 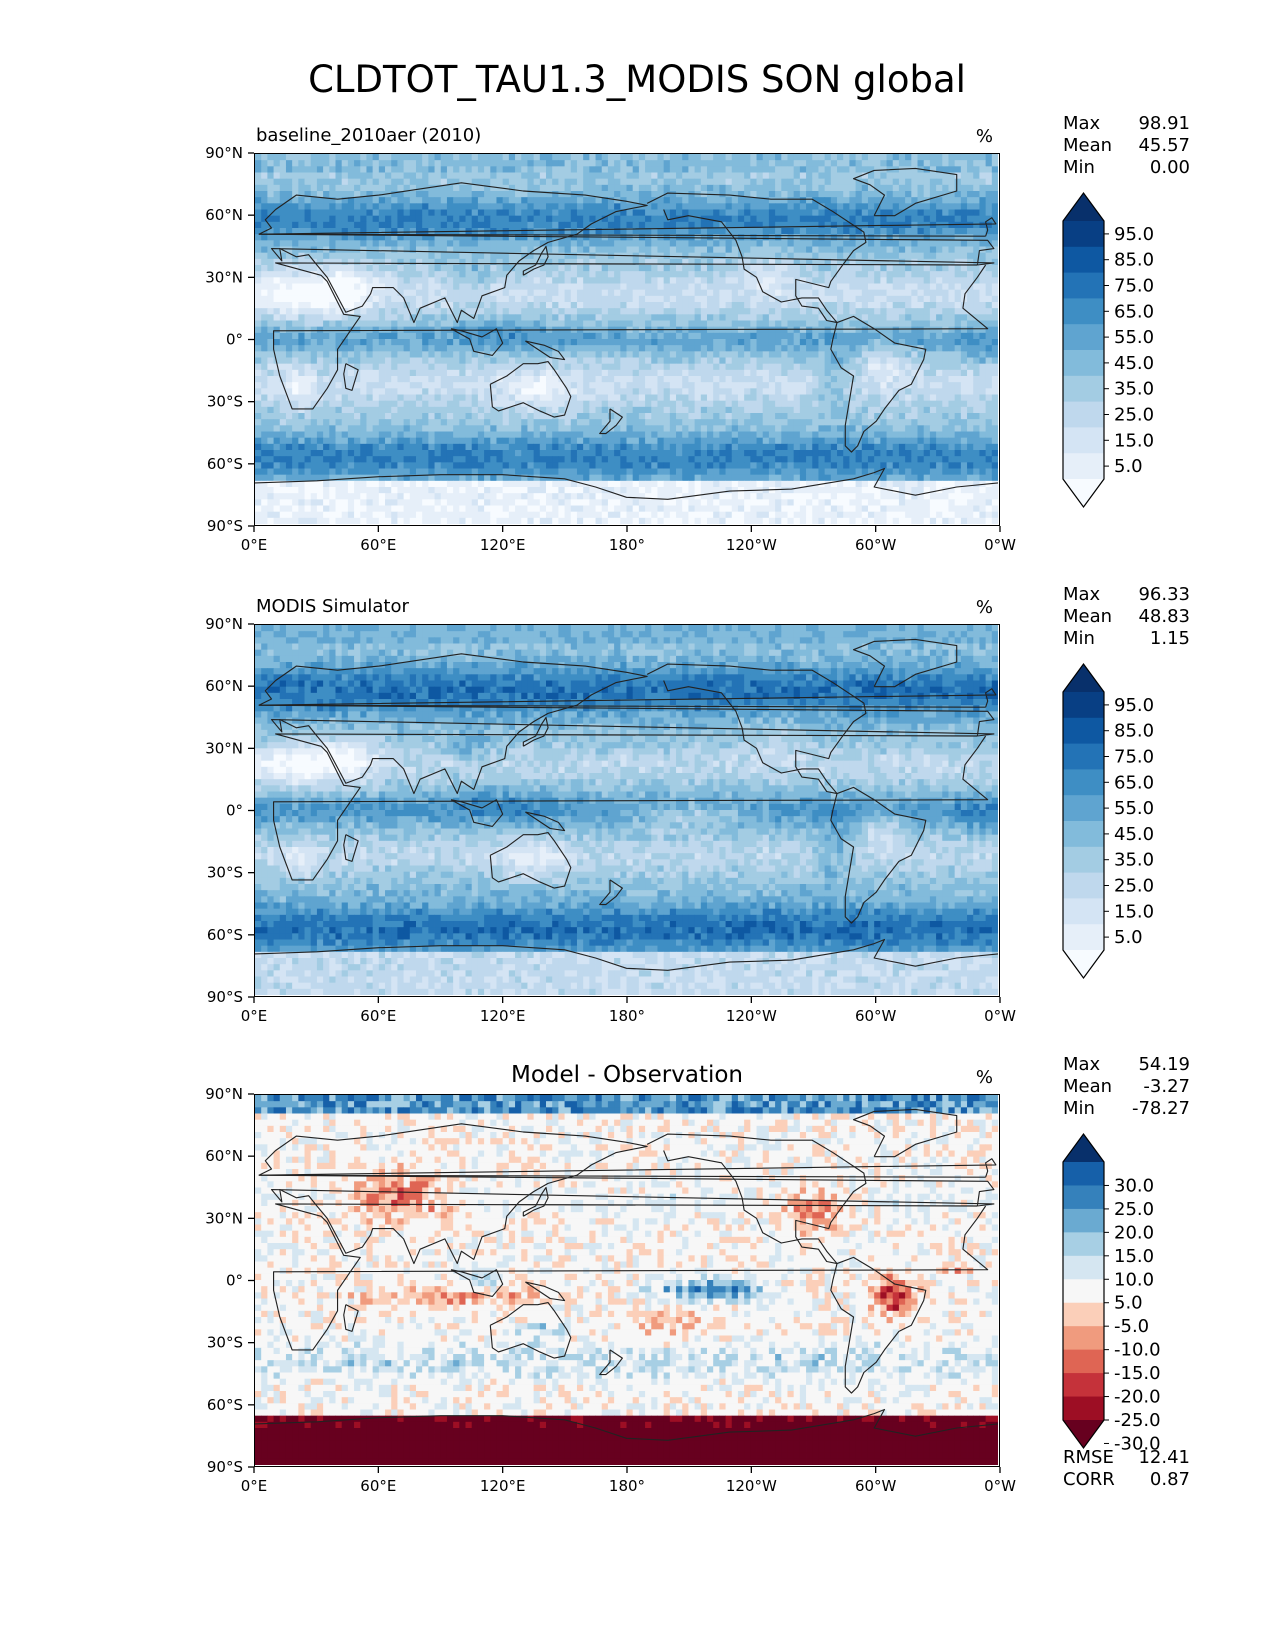 What do you see at coordinates (1131, 1326) in the screenshot?
I see `colorbar-tick-label: -5.0` at bounding box center [1131, 1326].